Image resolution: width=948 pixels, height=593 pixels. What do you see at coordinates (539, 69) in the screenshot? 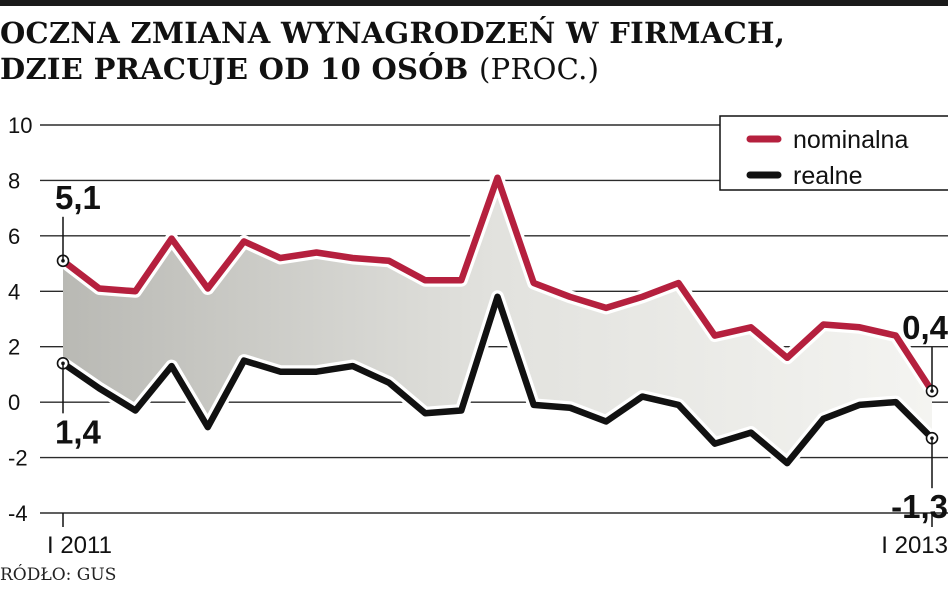
I see `chart-title-unit: (PROC.)` at bounding box center [539, 69].